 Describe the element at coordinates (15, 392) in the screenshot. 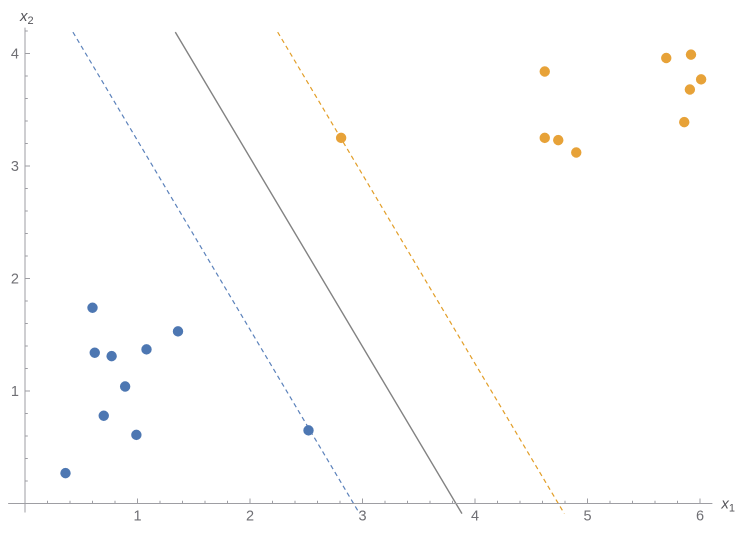

I see `y-axis-tick-label: 1` at that location.